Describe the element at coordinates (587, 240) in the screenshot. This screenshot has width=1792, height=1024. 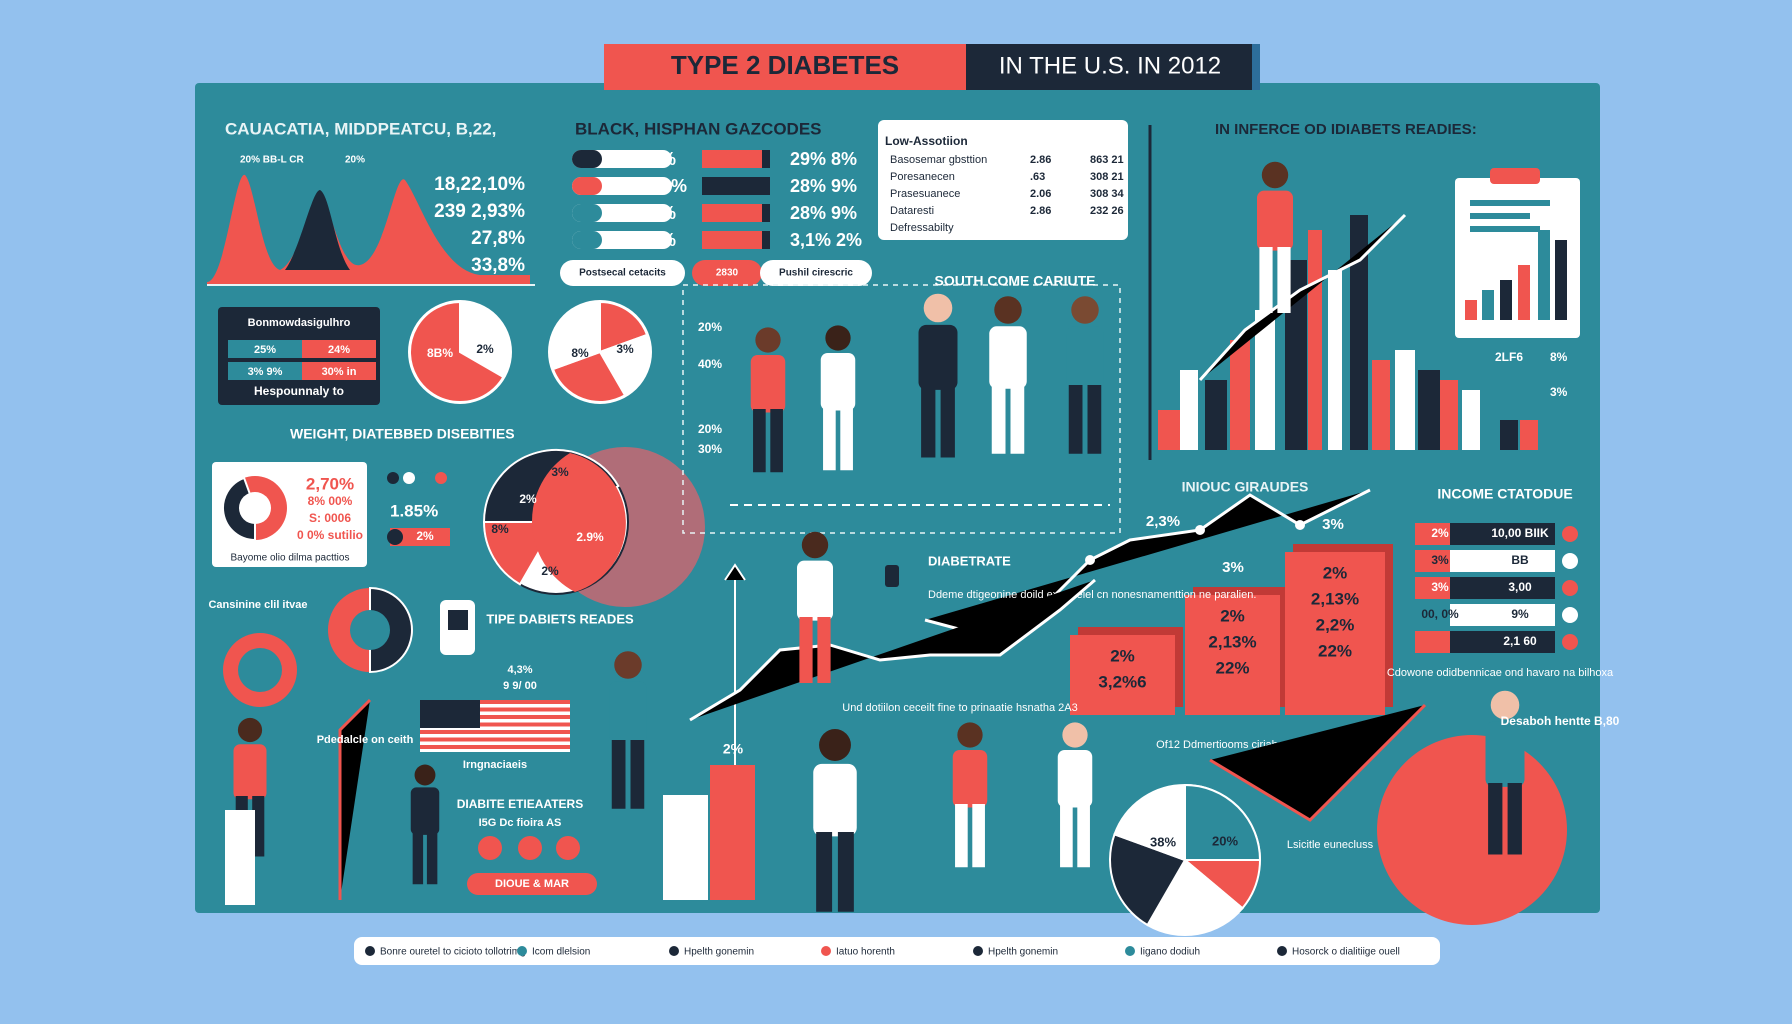
I see `pill-fill` at that location.